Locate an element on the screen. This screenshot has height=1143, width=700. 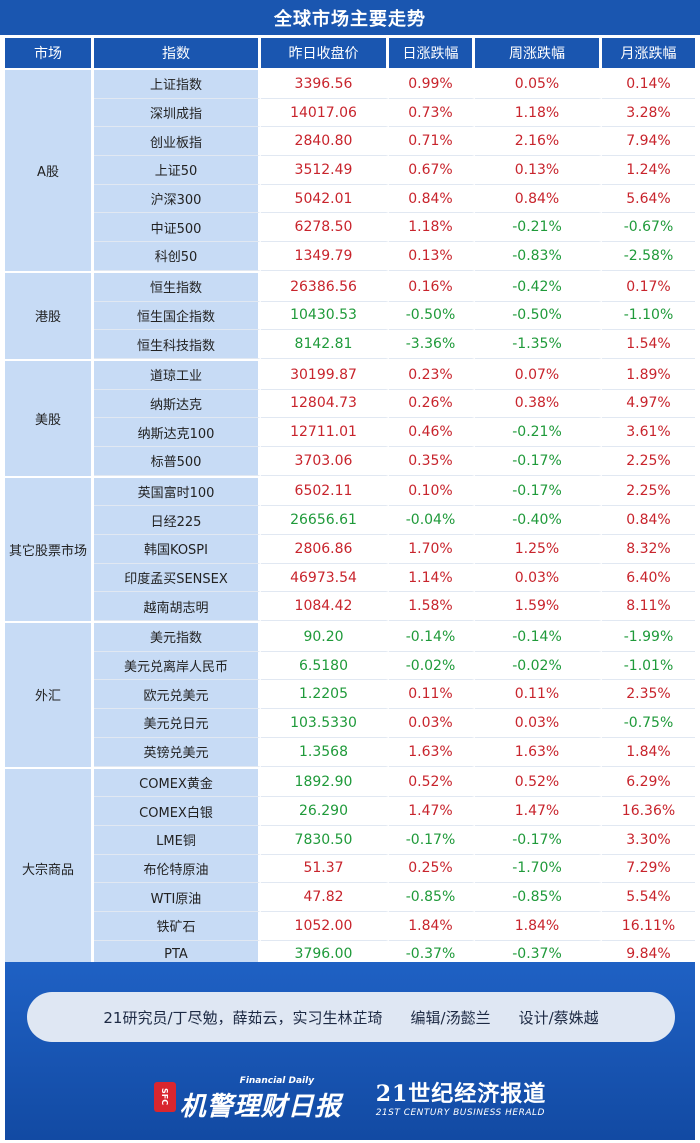
close-price-cell: 47.82 is located at coordinates (325, 897).